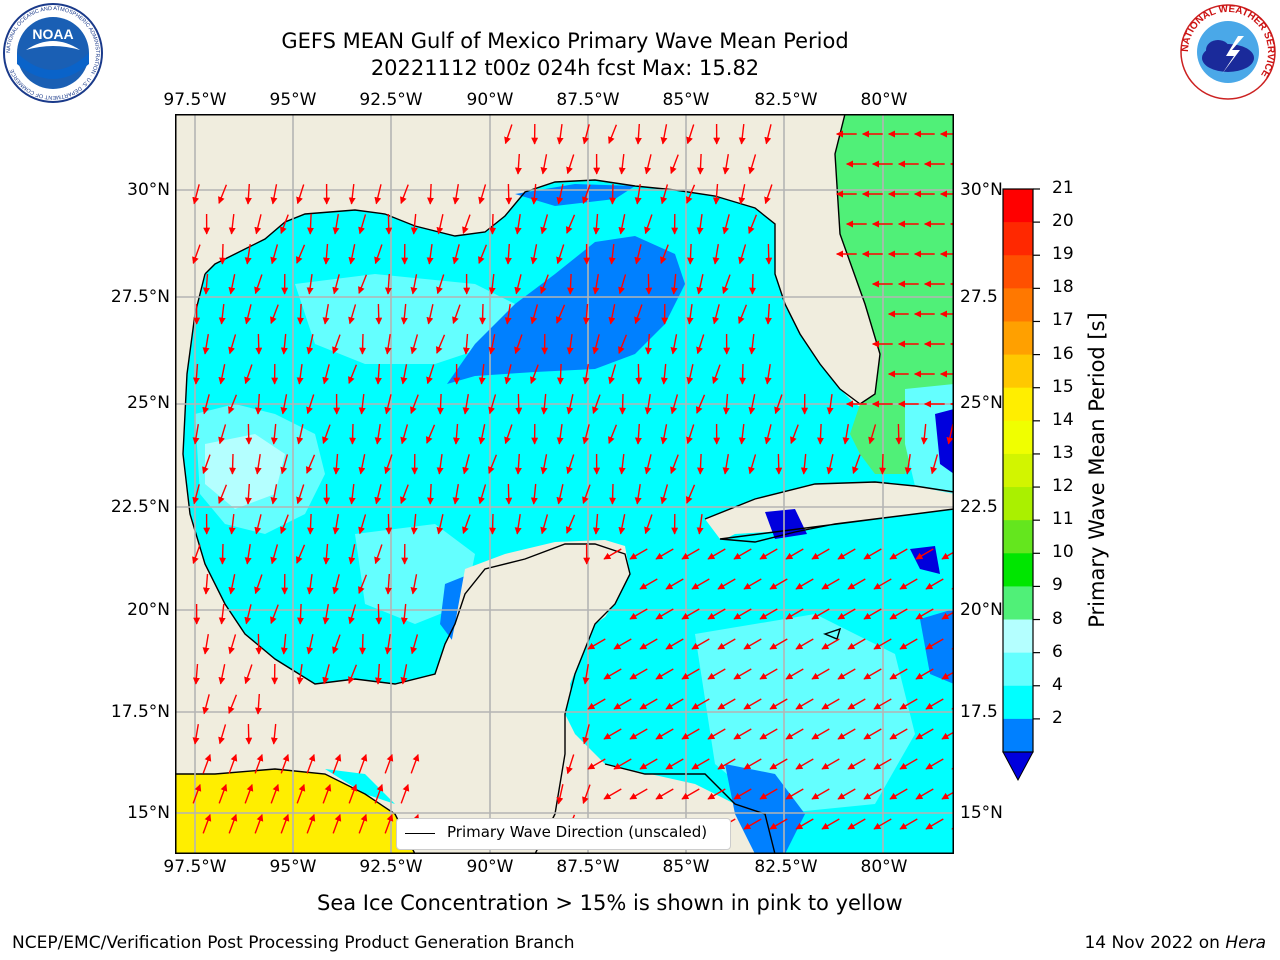 The height and width of the screenshot is (960, 1280). I want to click on colorbar-tick-label: 14, so click(1063, 419).